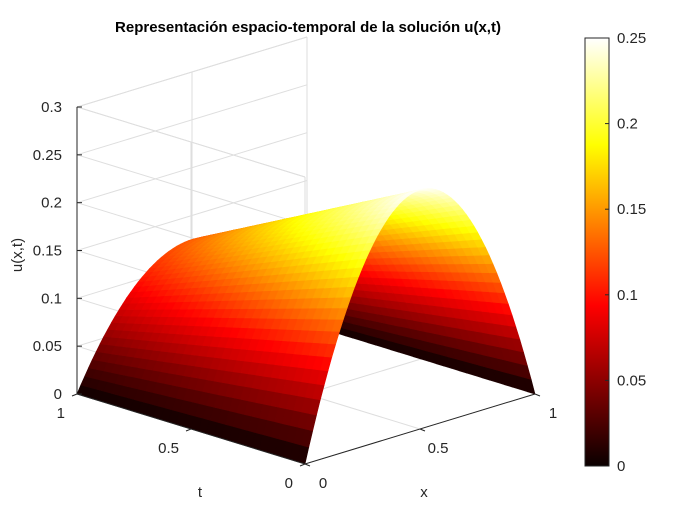 This screenshot has height=525, width=700. What do you see at coordinates (58, 394) in the screenshot?
I see `z-tick-label: 0` at bounding box center [58, 394].